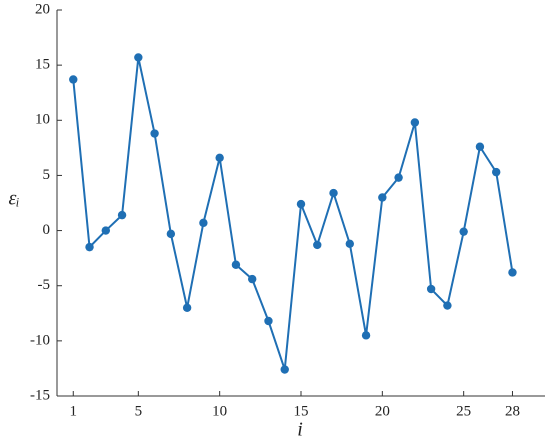 The image size is (550, 442). What do you see at coordinates (219, 411) in the screenshot?
I see `x-tick-label: 10` at bounding box center [219, 411].